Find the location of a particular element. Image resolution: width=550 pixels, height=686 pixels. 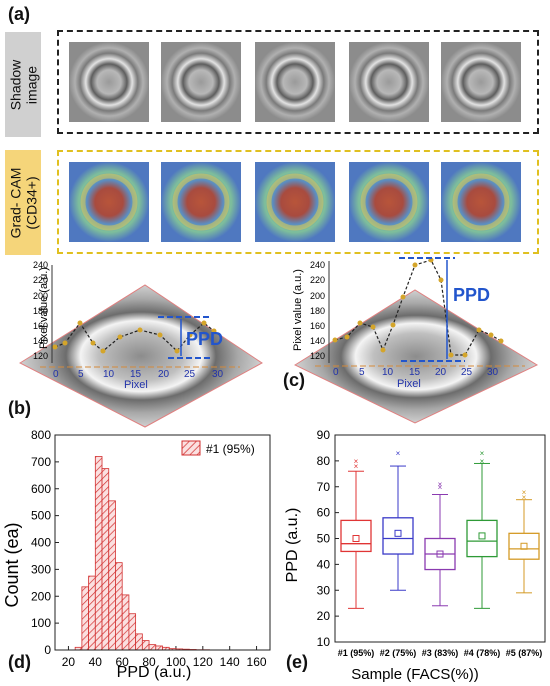

profile-c-xticks: 0 5 10 15 20 25 30 is located at coordinates (416, 372).